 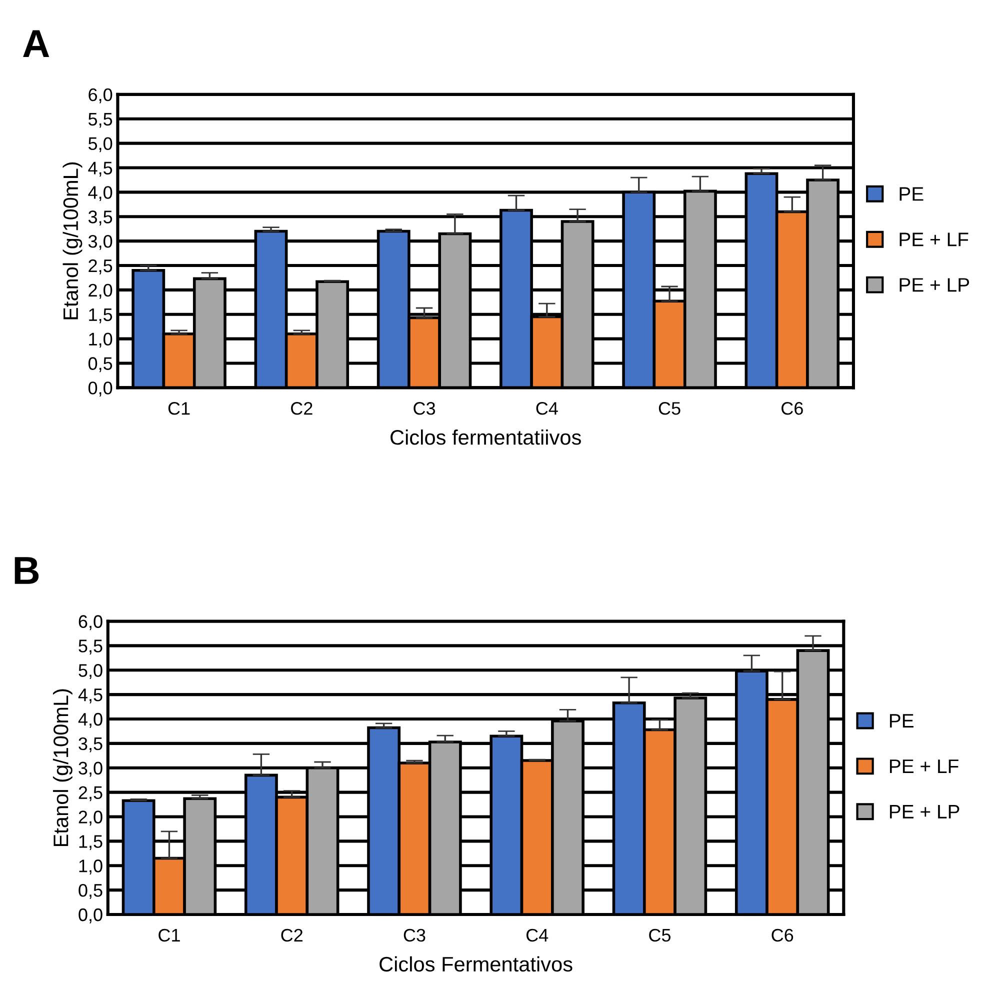 I want to click on chart-title: B, so click(x=26, y=570).